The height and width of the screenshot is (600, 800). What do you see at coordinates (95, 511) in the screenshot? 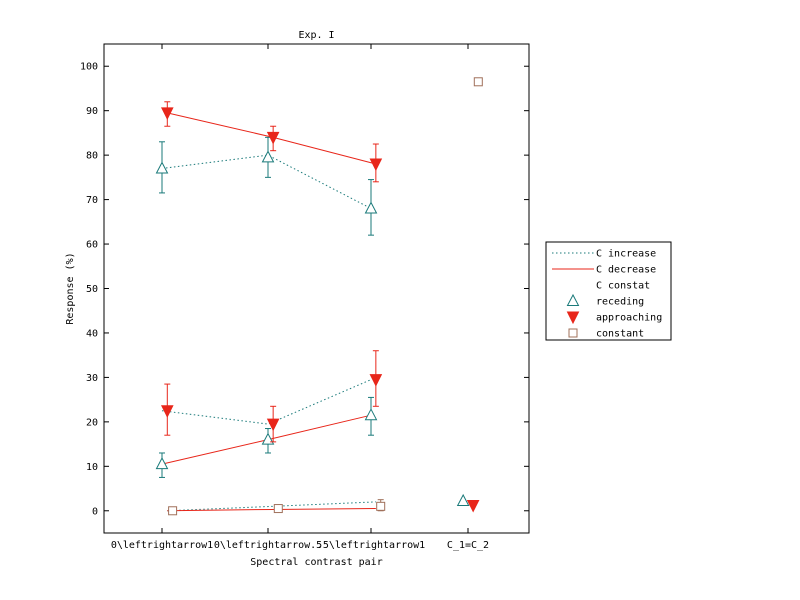
I see `y-tick-label: 0` at bounding box center [95, 511].